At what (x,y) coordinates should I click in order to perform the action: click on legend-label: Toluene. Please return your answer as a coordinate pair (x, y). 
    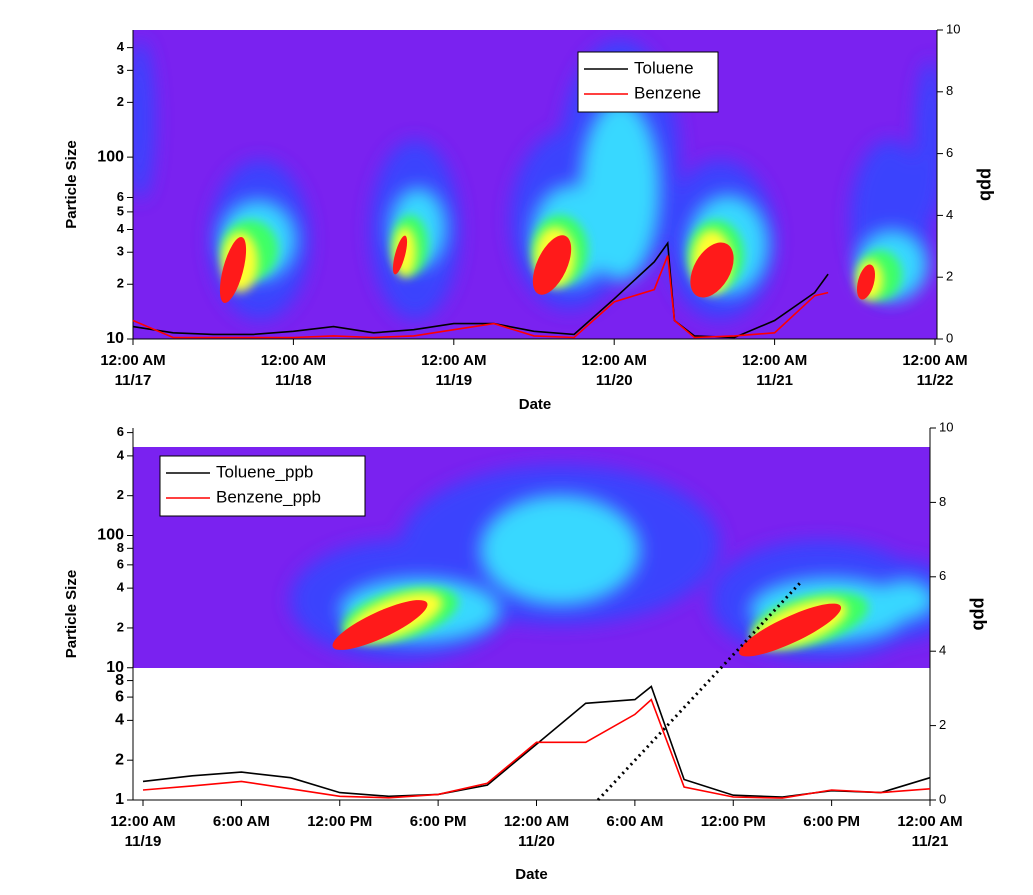
    Looking at the image, I should click on (664, 67).